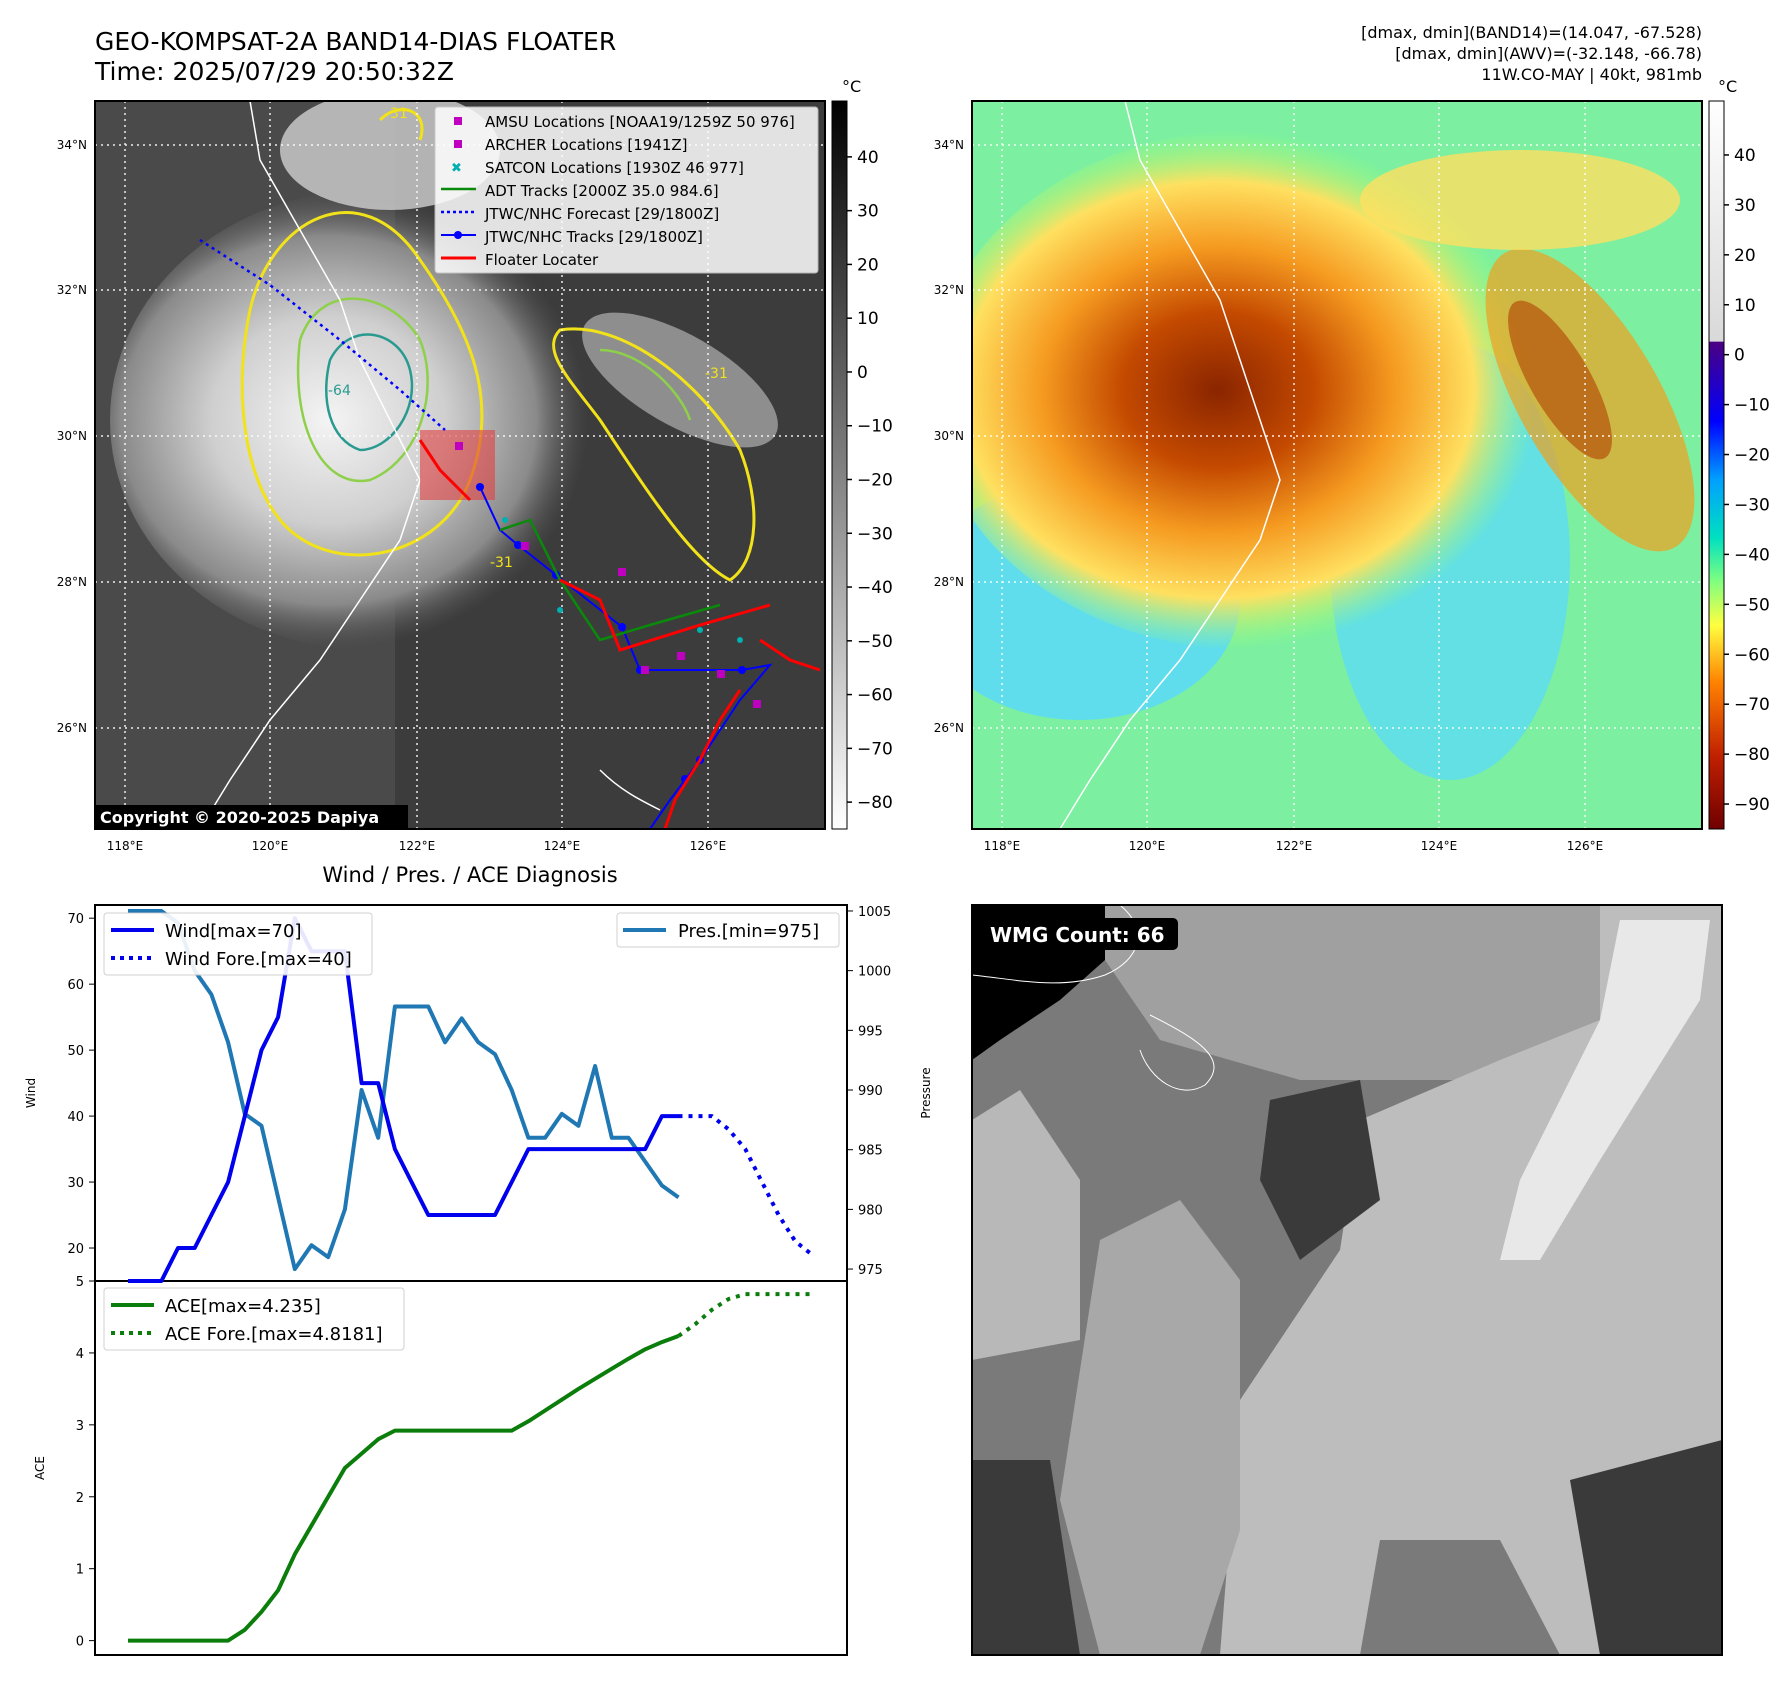  I want to click on wind-forecast-series-line, so click(746, 1185).